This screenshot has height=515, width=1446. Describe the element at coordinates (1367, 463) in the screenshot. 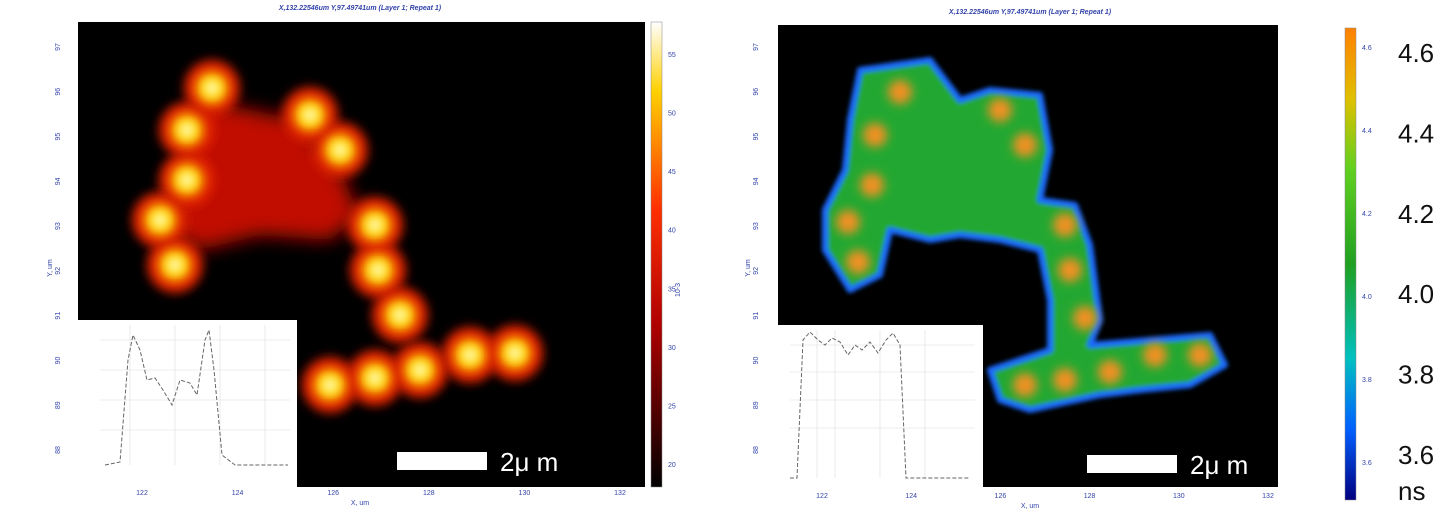

I see `colorbar-tick-label: 3.6` at that location.